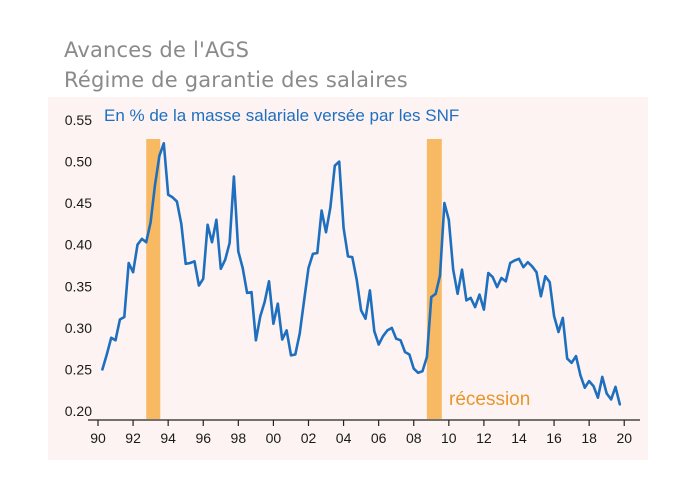 The width and height of the screenshot is (695, 483). I want to click on y-tick-label: 0.25, so click(78, 369).